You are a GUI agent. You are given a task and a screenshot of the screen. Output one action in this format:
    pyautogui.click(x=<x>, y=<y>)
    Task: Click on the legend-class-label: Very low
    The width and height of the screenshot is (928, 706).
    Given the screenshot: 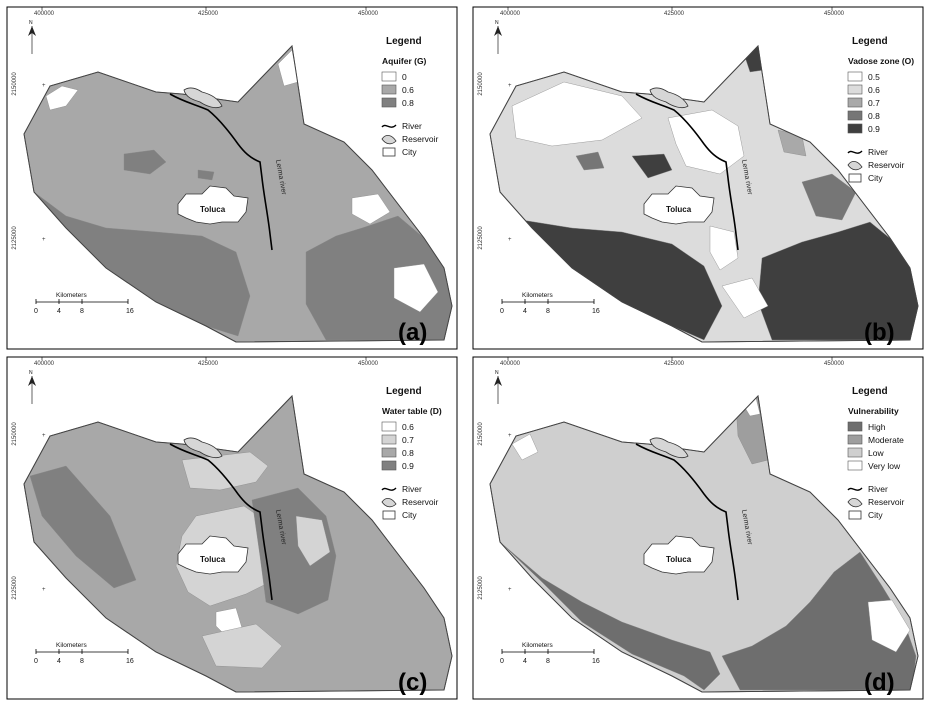 What is the action you would take?
    pyautogui.click(x=884, y=466)
    